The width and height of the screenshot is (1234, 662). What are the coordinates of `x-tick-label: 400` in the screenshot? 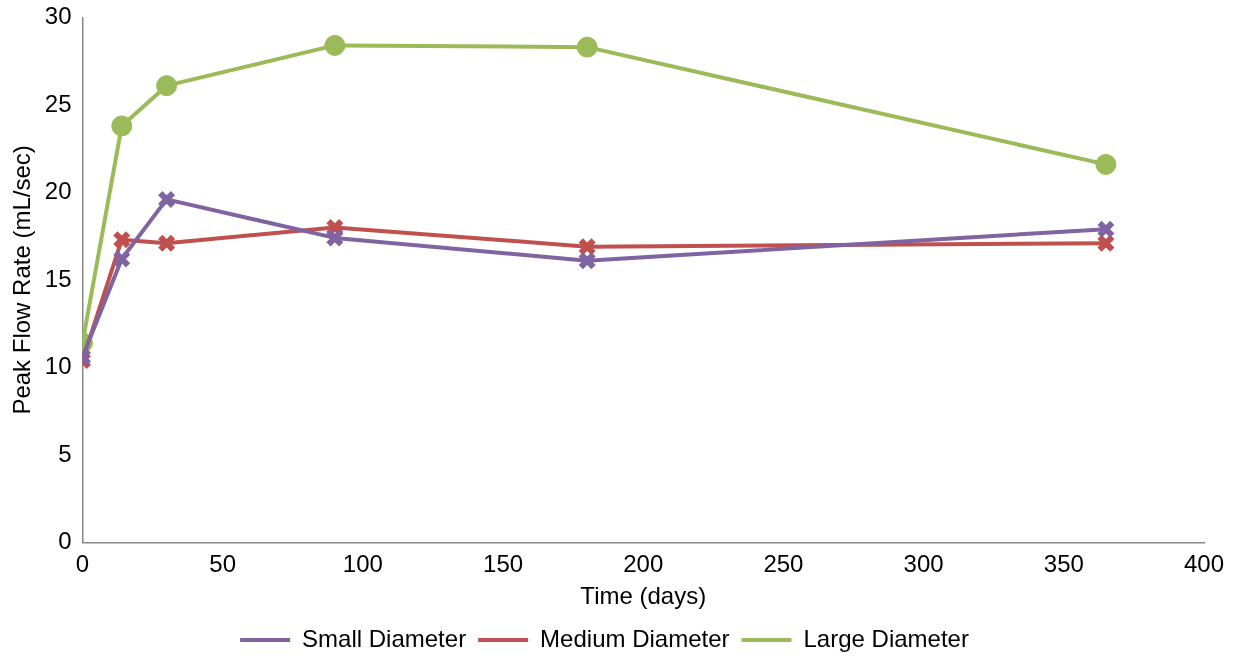 It's located at (1204, 564).